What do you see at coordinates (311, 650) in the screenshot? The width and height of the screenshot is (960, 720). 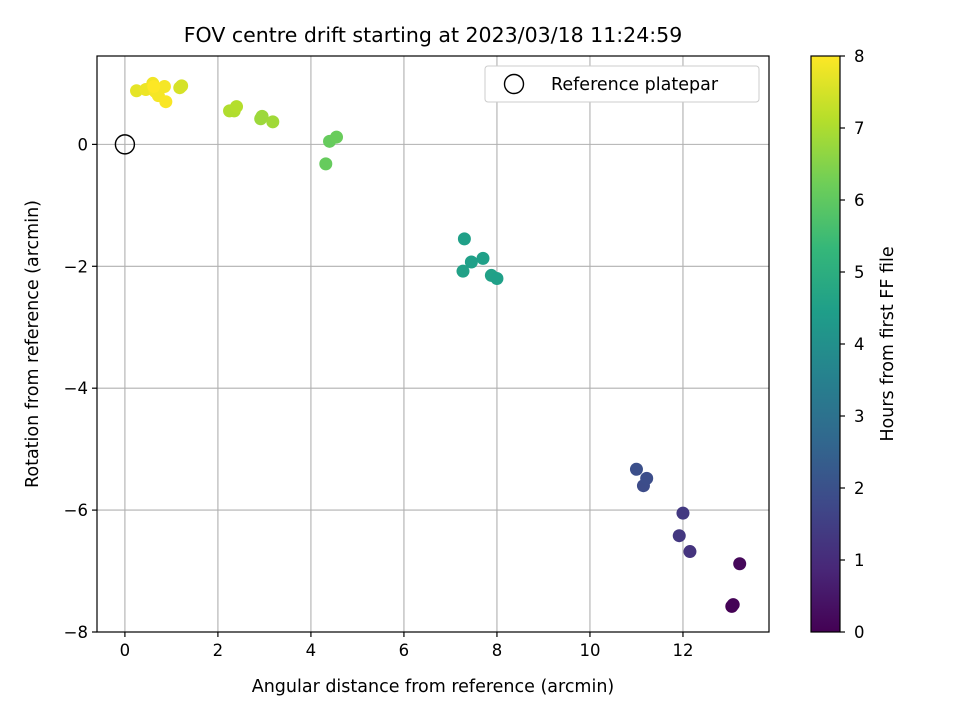 I see `x-tick-label: 4` at bounding box center [311, 650].